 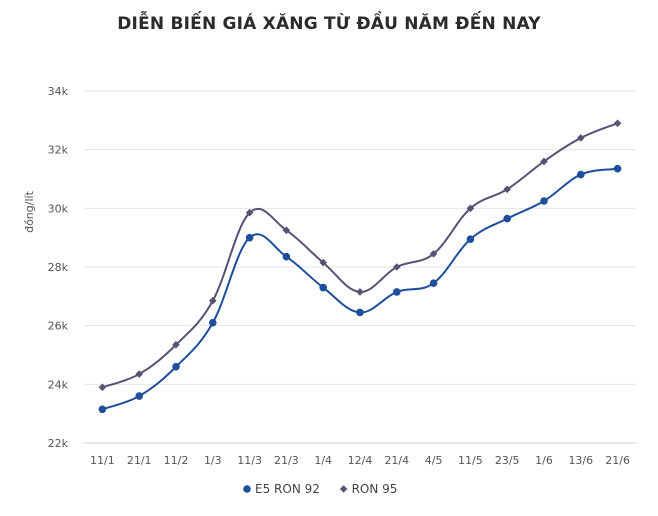 I want to click on y-tick-label: 26k, so click(x=58, y=326).